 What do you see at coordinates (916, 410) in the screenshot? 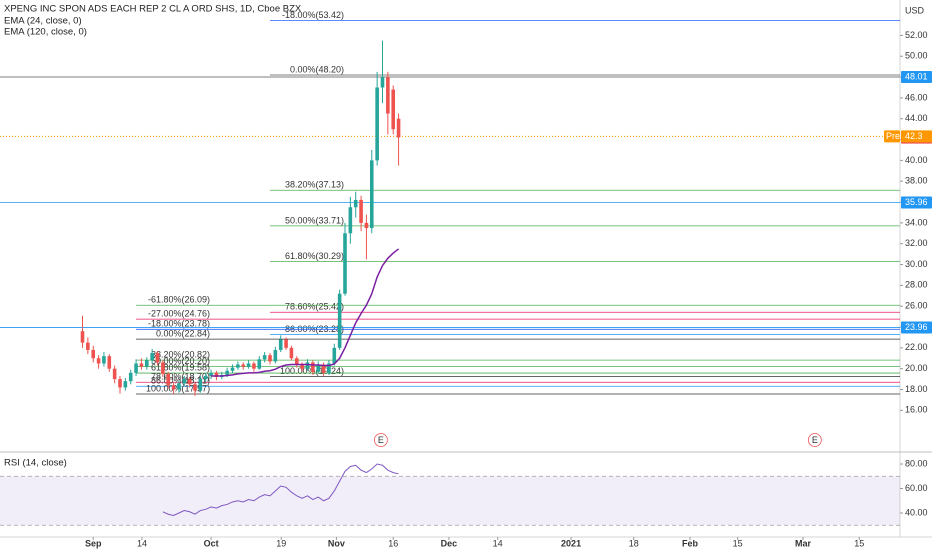
I see `y-tick-label: 16.00` at bounding box center [916, 410].